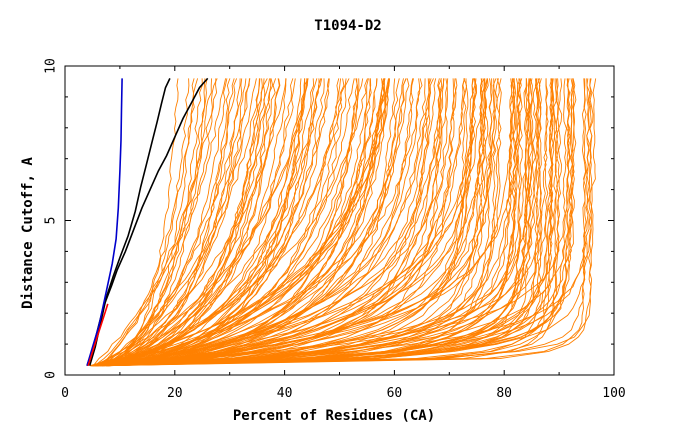  I want to click on x-tick-label: 0, so click(65, 393).